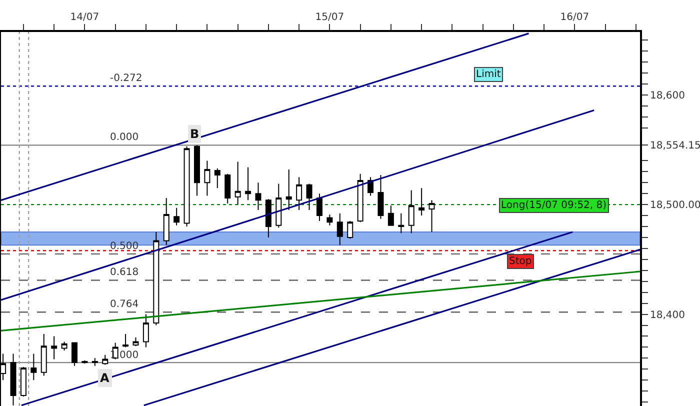  What do you see at coordinates (667, 315) in the screenshot?
I see `y-tick-label: 18,400` at bounding box center [667, 315].